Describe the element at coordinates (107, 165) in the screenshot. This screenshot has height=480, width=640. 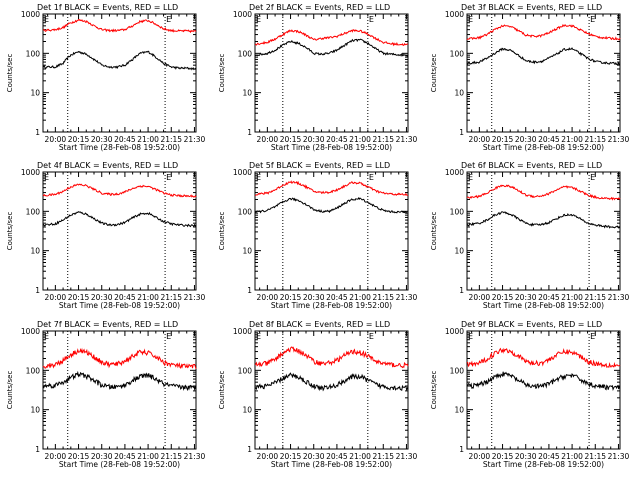
I see `panel-title: Det 4f BLACK = Events, RED = LLD` at that location.